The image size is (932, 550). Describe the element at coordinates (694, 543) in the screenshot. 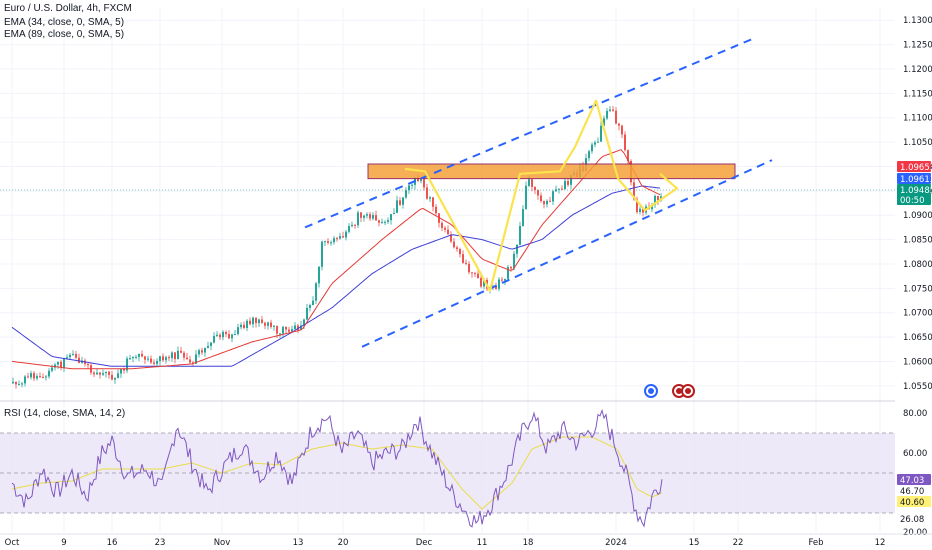

I see `time-tick-label: 15` at that location.